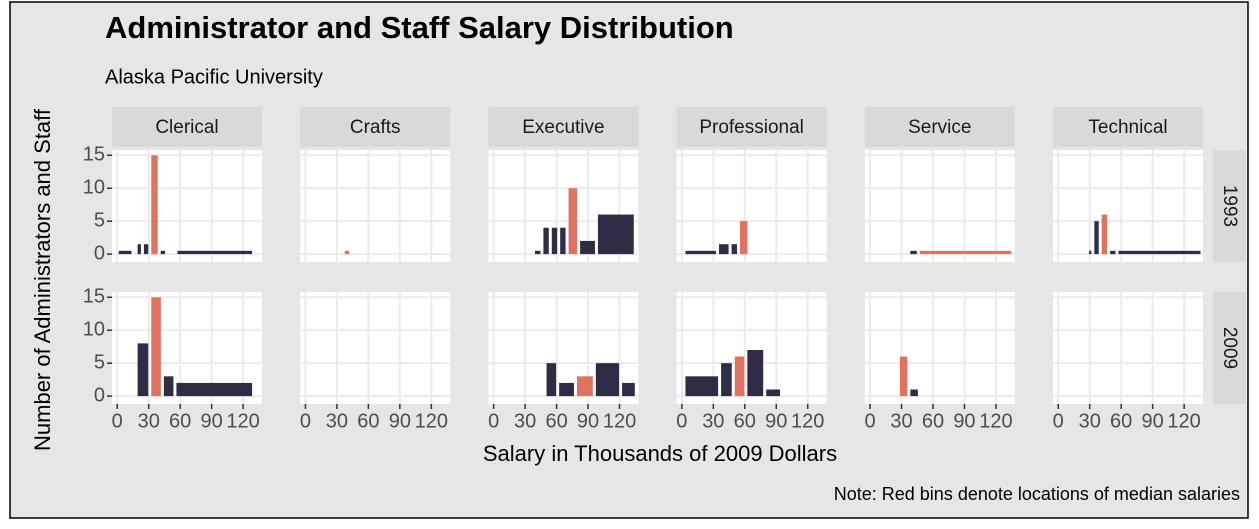 The height and width of the screenshot is (529, 1259). I want to click on strip-label: Service, so click(939, 127).